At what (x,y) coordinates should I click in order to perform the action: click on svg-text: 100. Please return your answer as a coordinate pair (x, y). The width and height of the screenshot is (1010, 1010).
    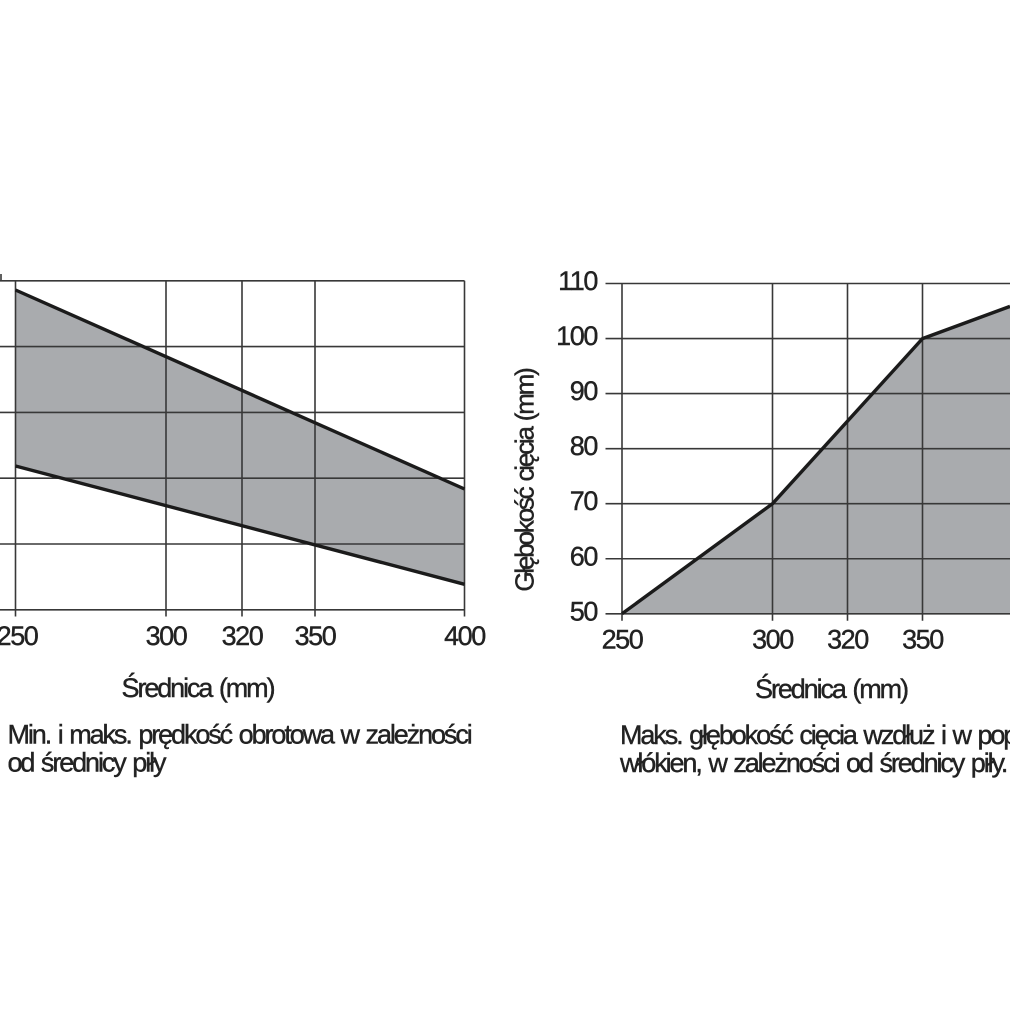
    Looking at the image, I should click on (576, 336).